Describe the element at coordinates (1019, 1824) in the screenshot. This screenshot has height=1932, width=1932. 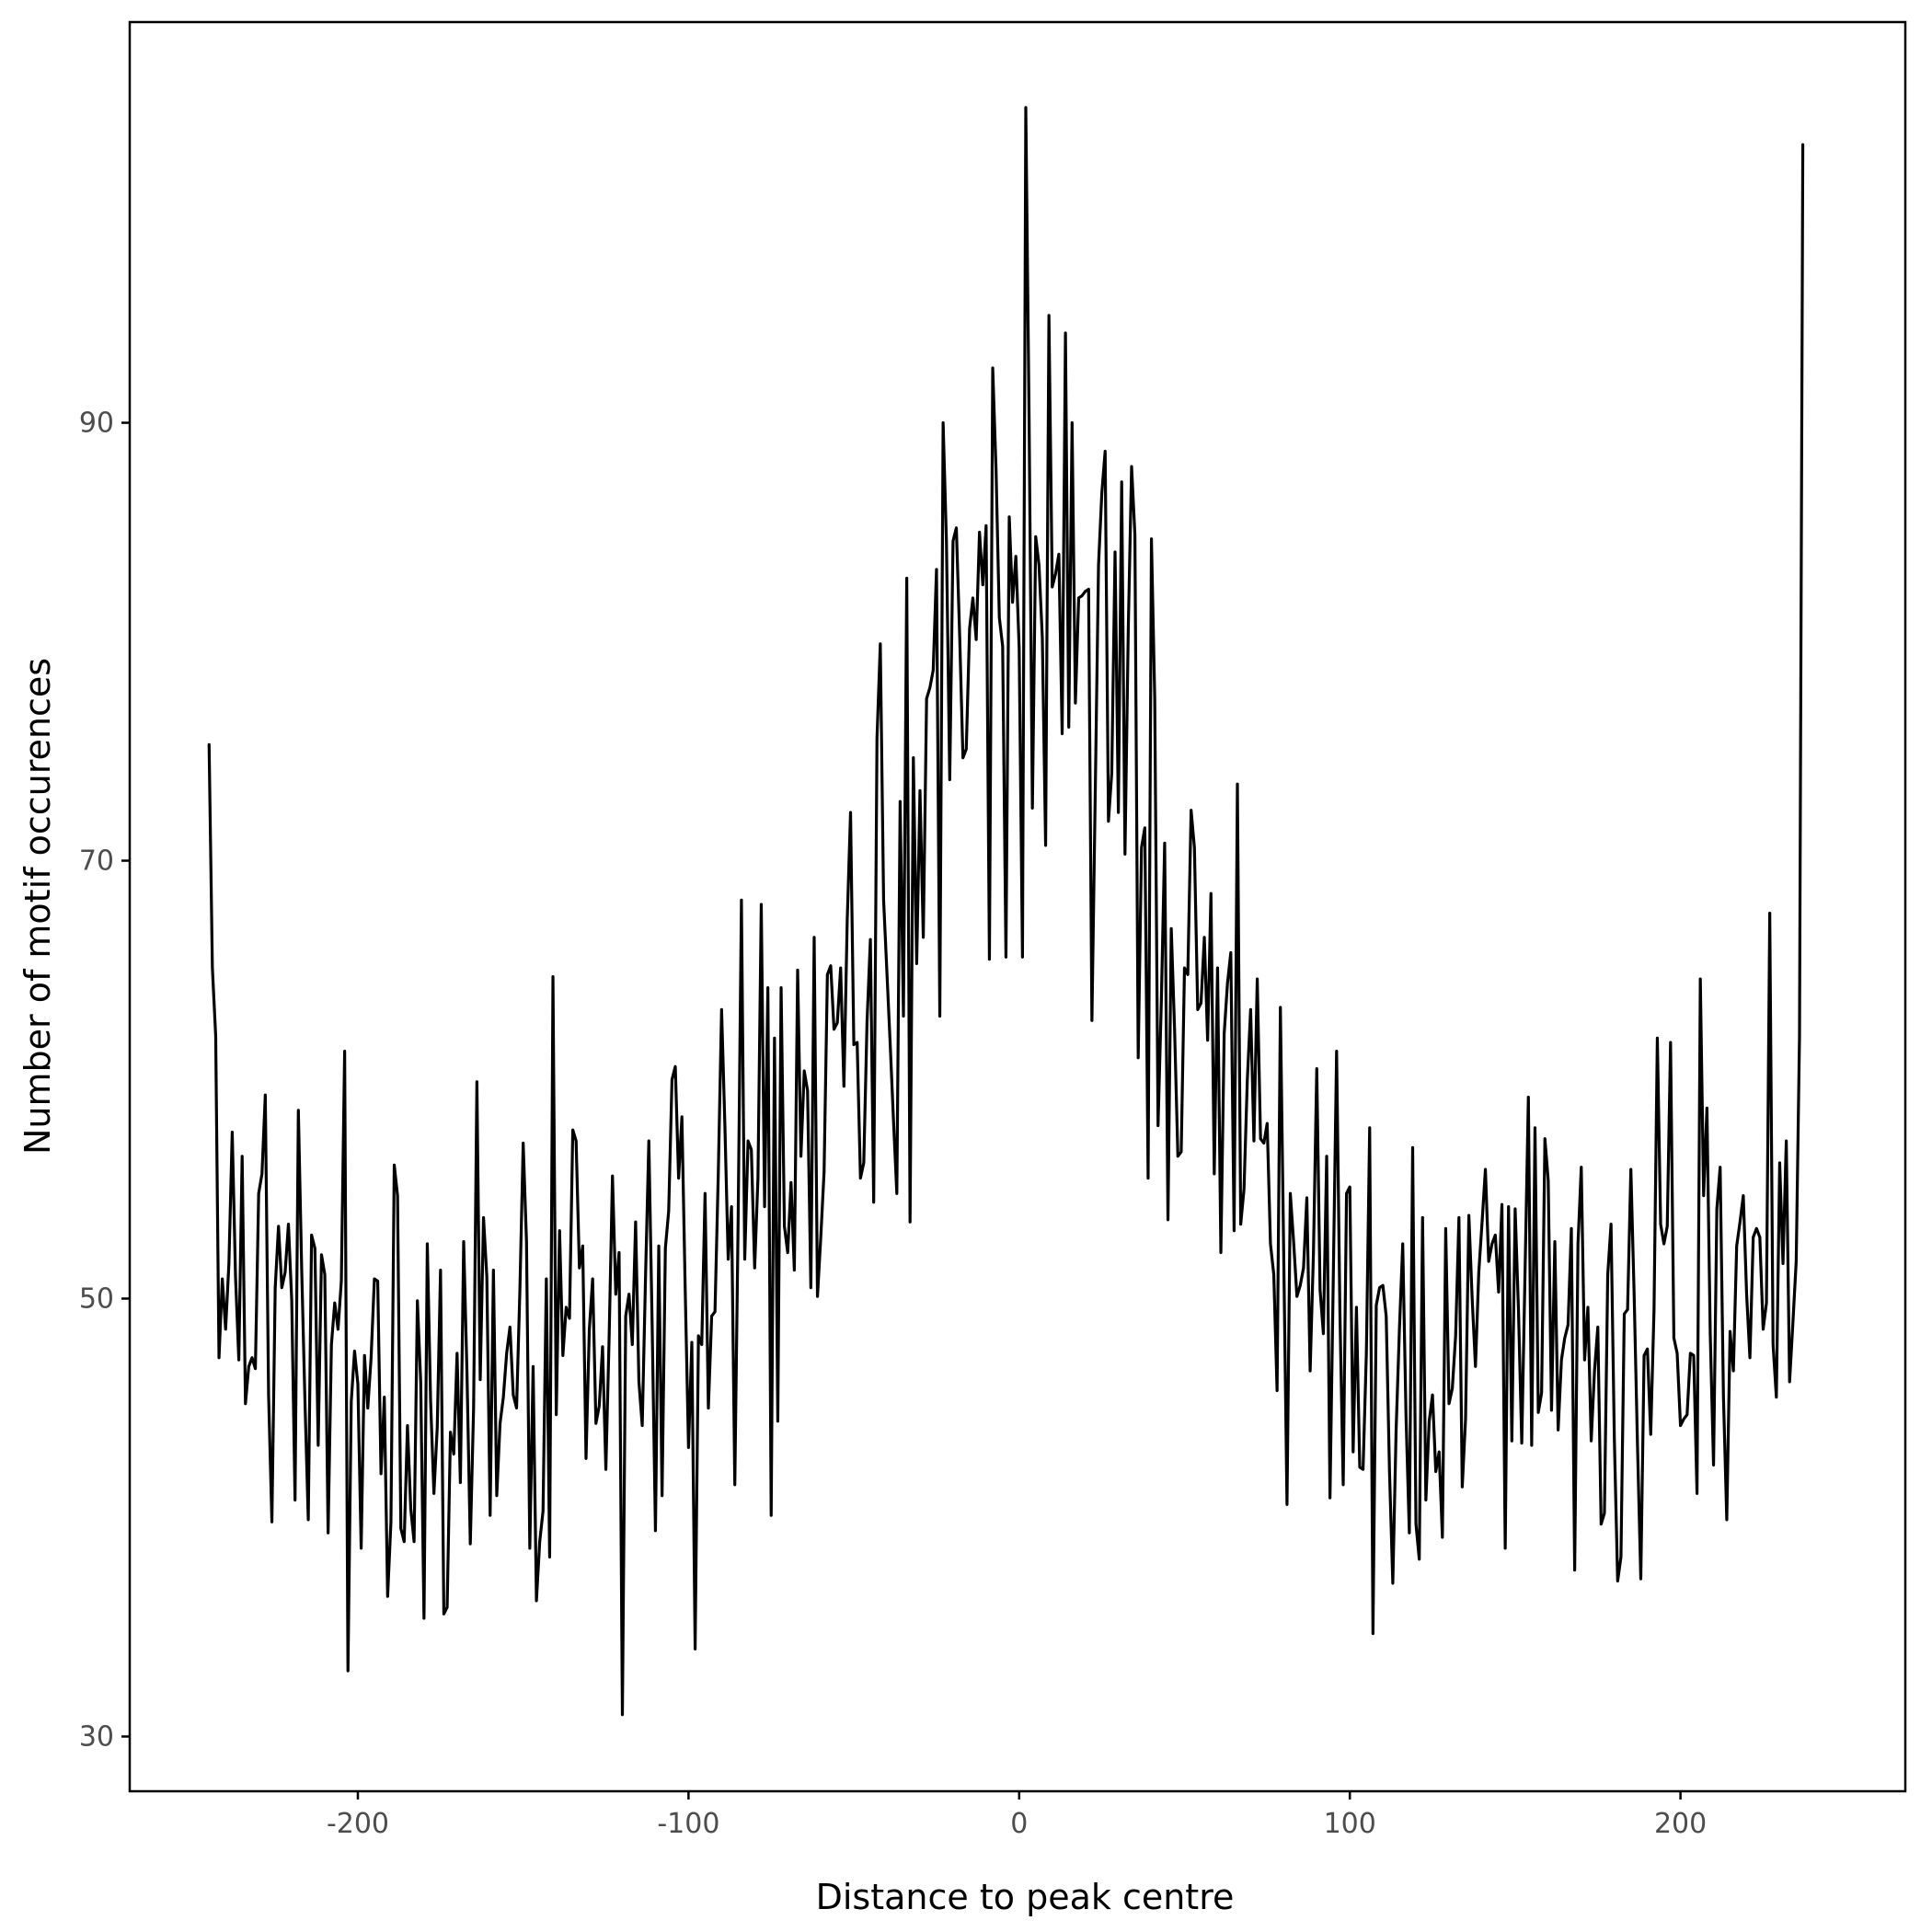
I see `x-tick-label: 0` at that location.